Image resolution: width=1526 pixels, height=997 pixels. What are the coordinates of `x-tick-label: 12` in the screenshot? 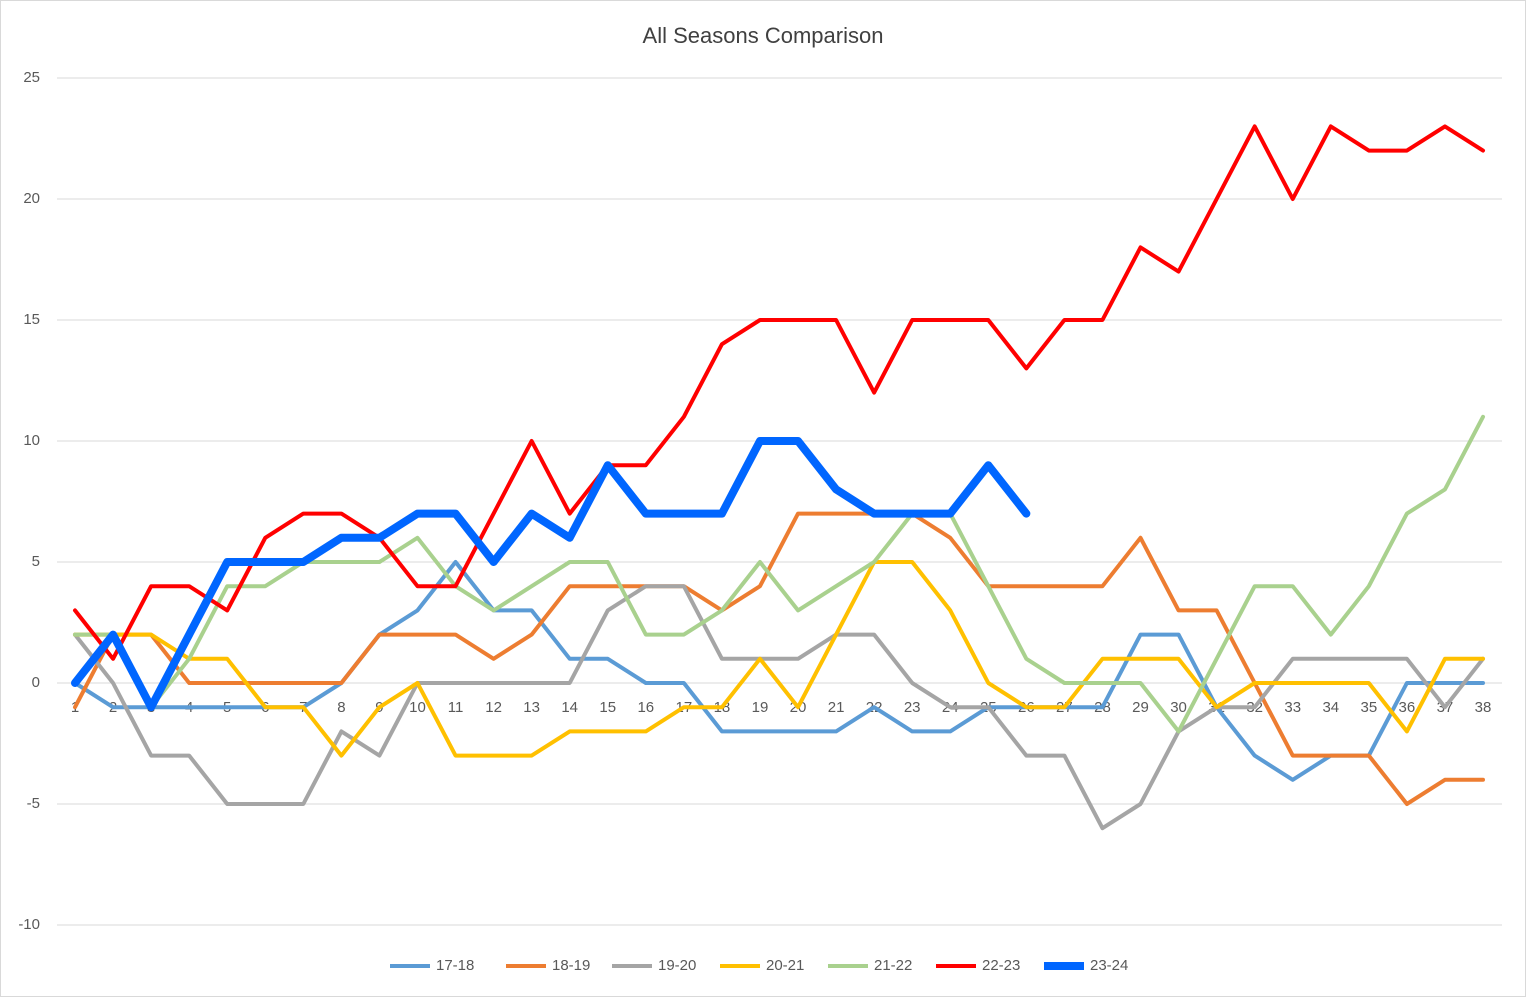 It's located at (493, 707).